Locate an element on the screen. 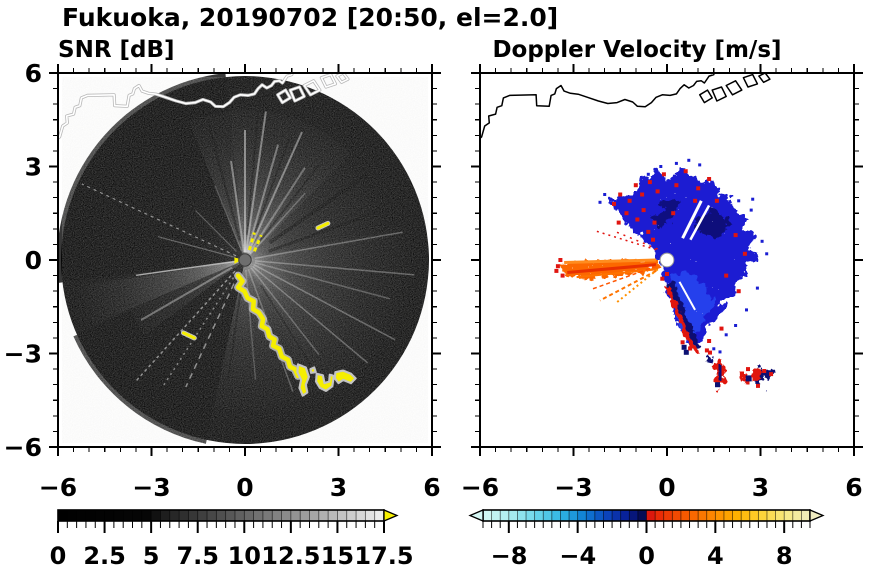  xtick-label: 0 is located at coordinates (666, 487).